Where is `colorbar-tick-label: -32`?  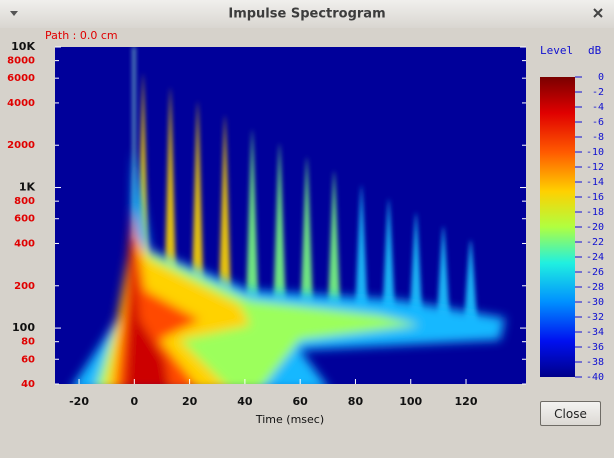
colorbar-tick-label: -32 is located at coordinates (595, 317).